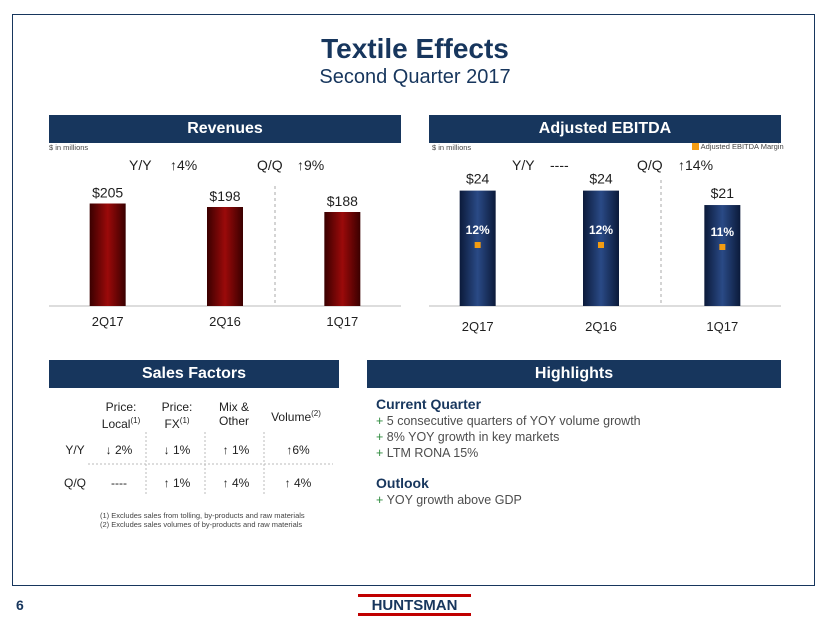 This screenshot has width=830, height=623. I want to click on ebitda-units: $ in millions, so click(452, 147).